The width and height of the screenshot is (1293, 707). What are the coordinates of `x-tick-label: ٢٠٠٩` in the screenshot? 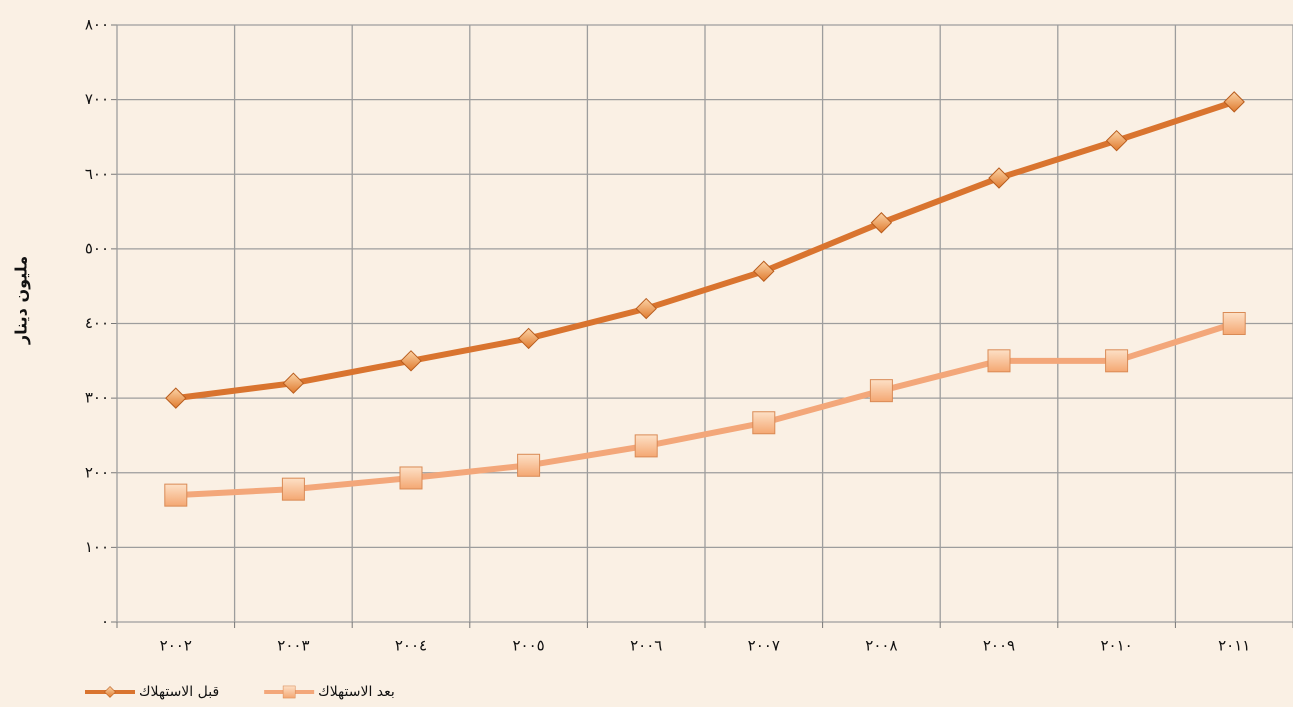 It's located at (999, 646).